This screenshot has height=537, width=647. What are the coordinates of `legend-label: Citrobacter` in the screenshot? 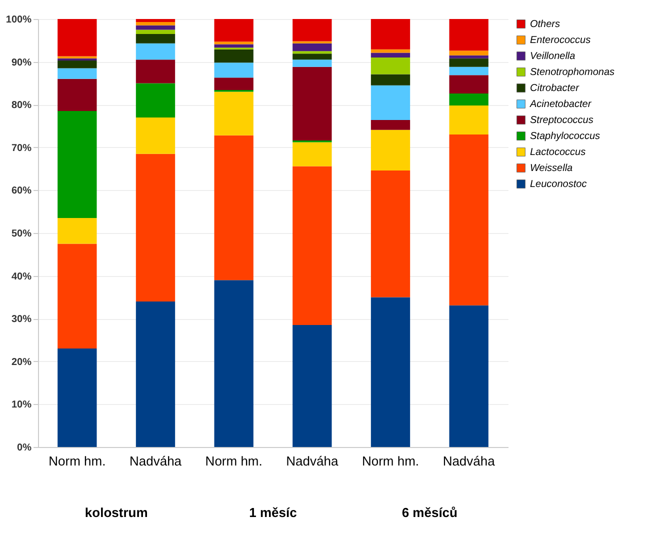 It's located at (555, 88).